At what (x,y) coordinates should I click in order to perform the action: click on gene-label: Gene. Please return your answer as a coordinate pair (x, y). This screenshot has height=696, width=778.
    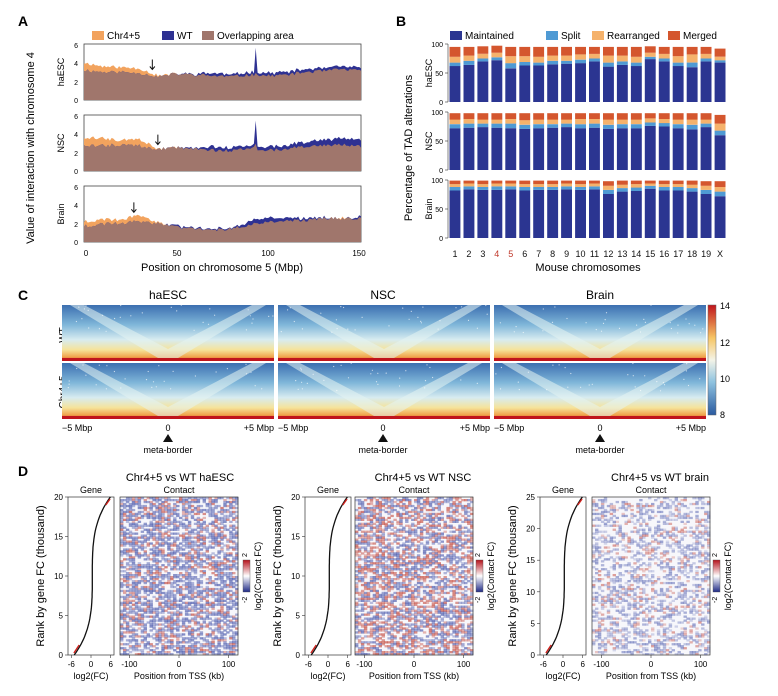
    Looking at the image, I should click on (328, 490).